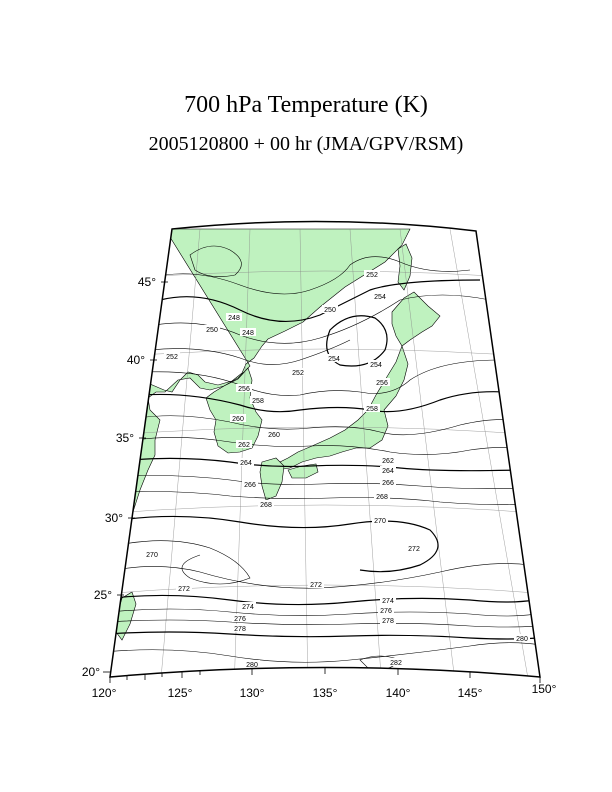  Describe the element at coordinates (252, 693) in the screenshot. I see `lon-label: 130°` at that location.